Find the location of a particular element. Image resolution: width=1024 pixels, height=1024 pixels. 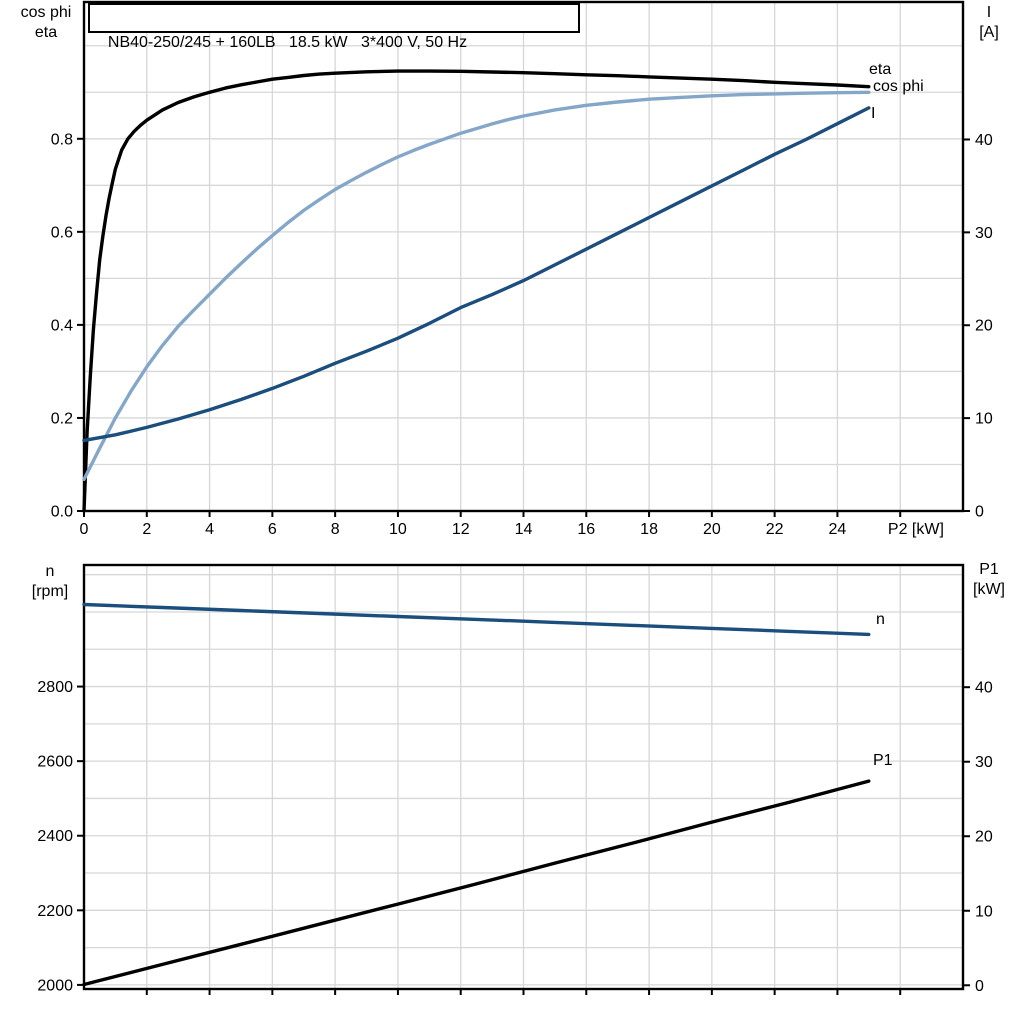

axis-label-current-unit: [A] is located at coordinates (989, 32).